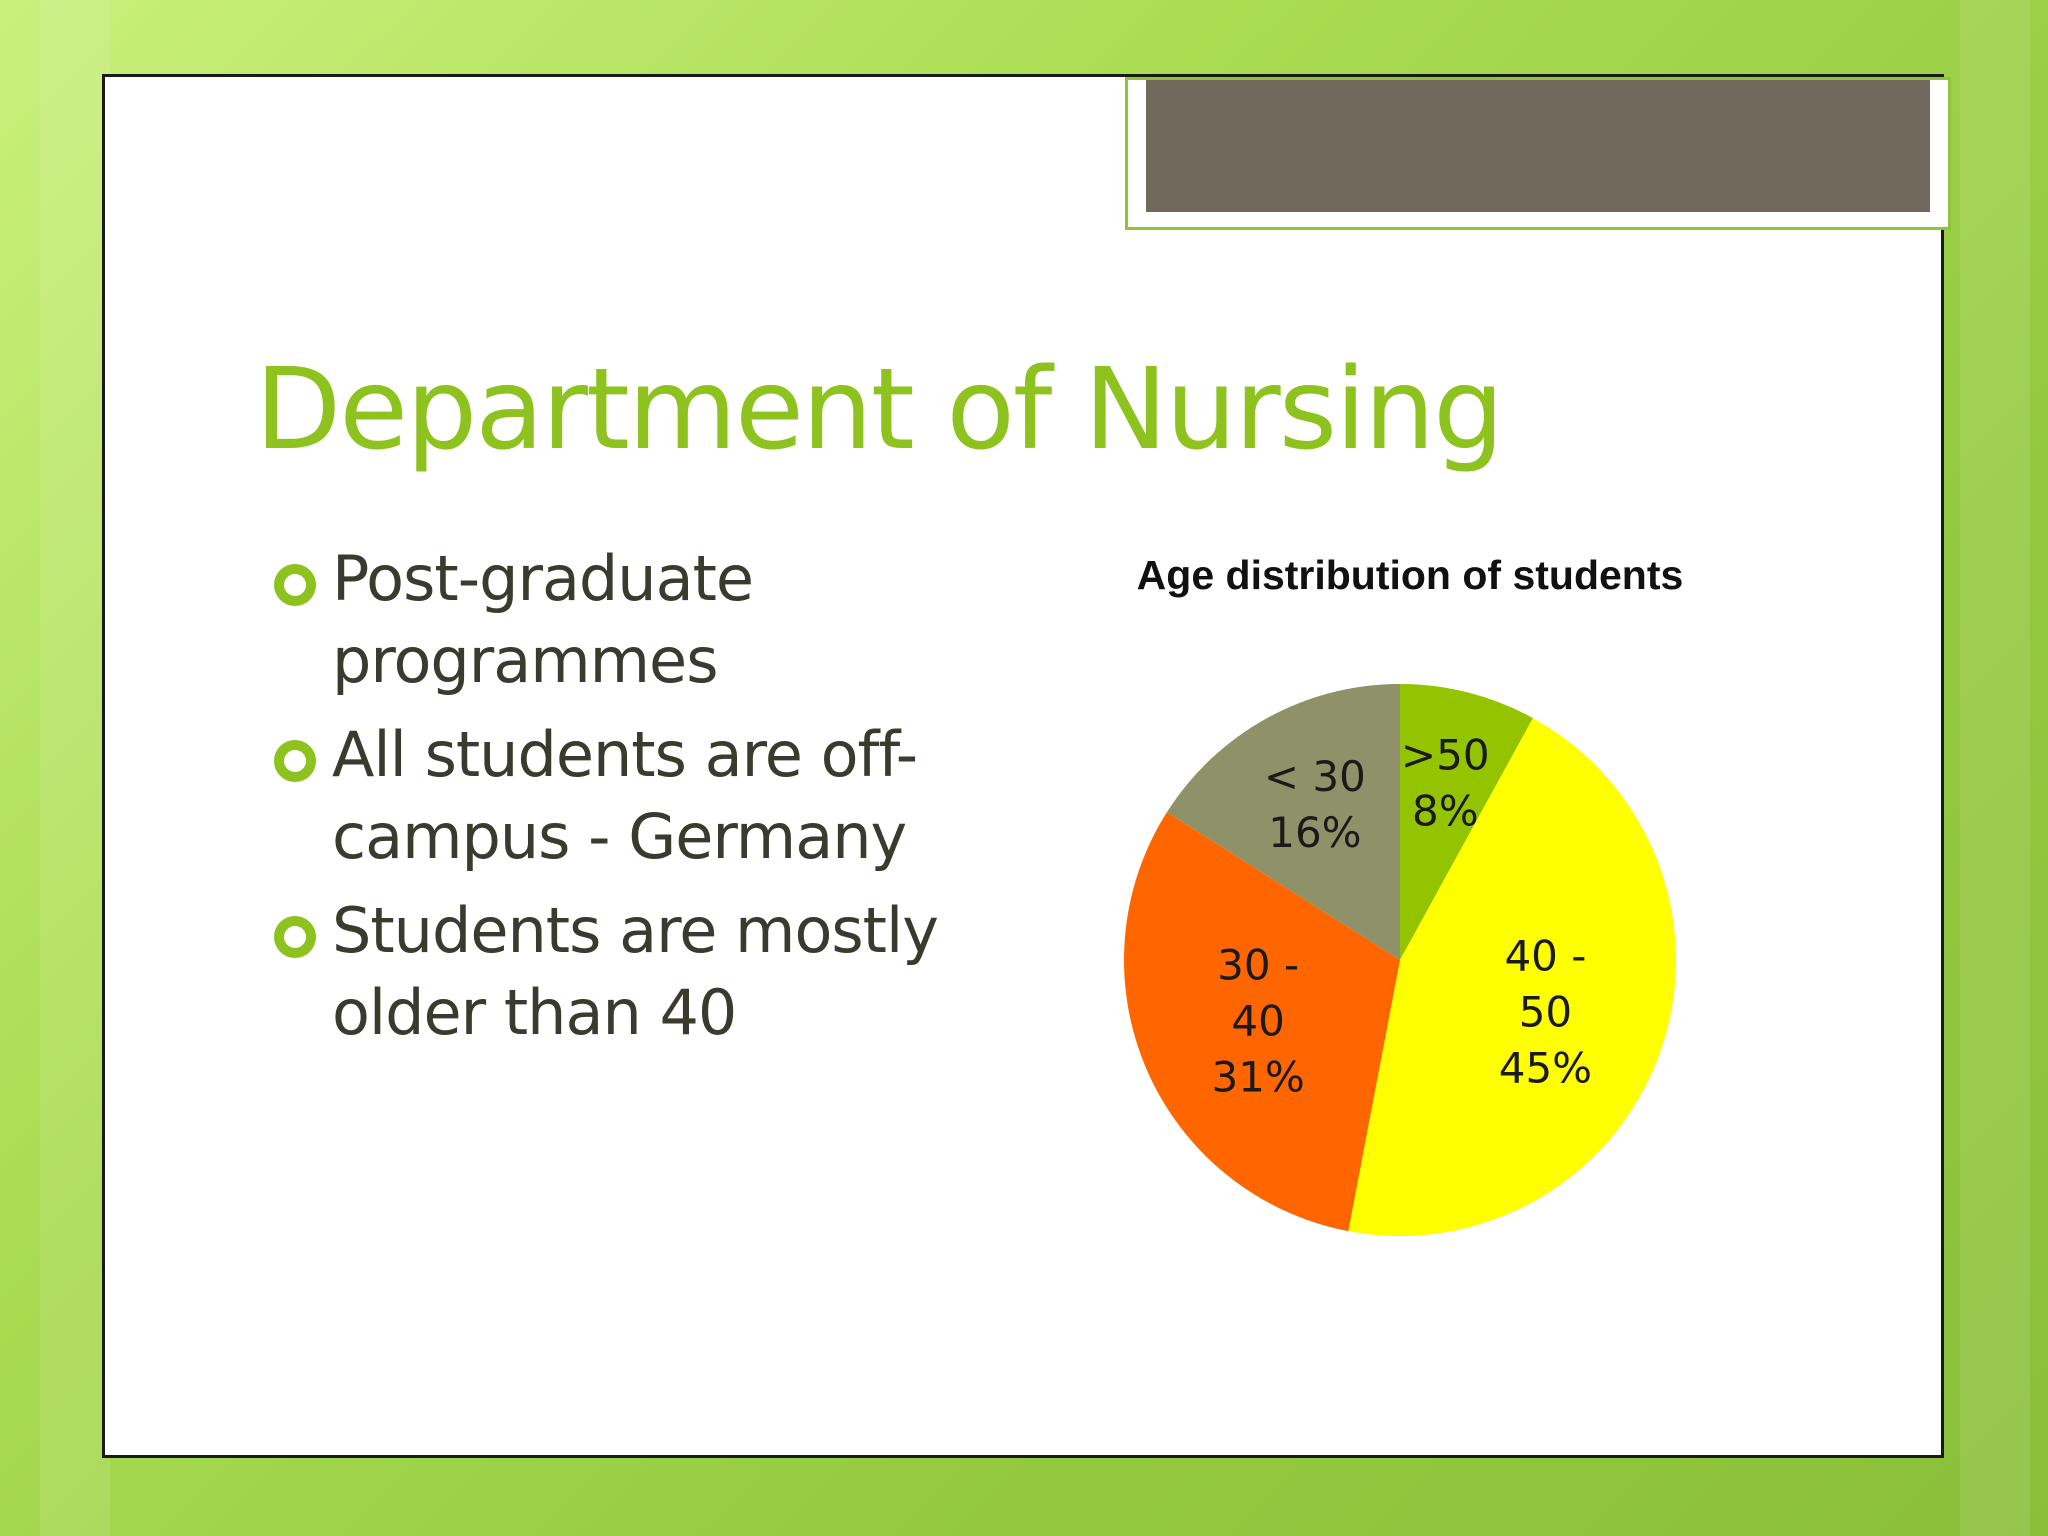 This screenshot has width=2048, height=1536. I want to click on bullet-text-line: Students are mostly, so click(635, 930).